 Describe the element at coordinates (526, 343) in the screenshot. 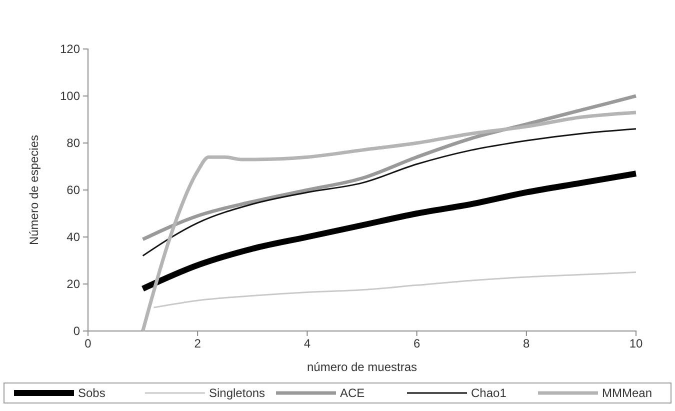

I see `x-tick-label: 8` at that location.